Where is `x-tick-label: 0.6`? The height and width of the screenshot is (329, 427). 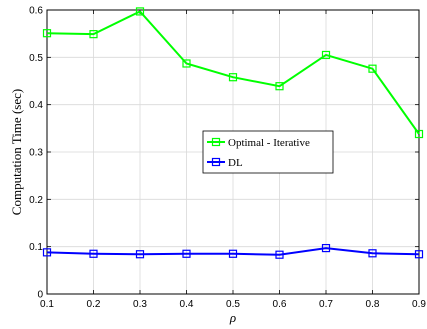 x-tick-label: 0.6 is located at coordinates (280, 304).